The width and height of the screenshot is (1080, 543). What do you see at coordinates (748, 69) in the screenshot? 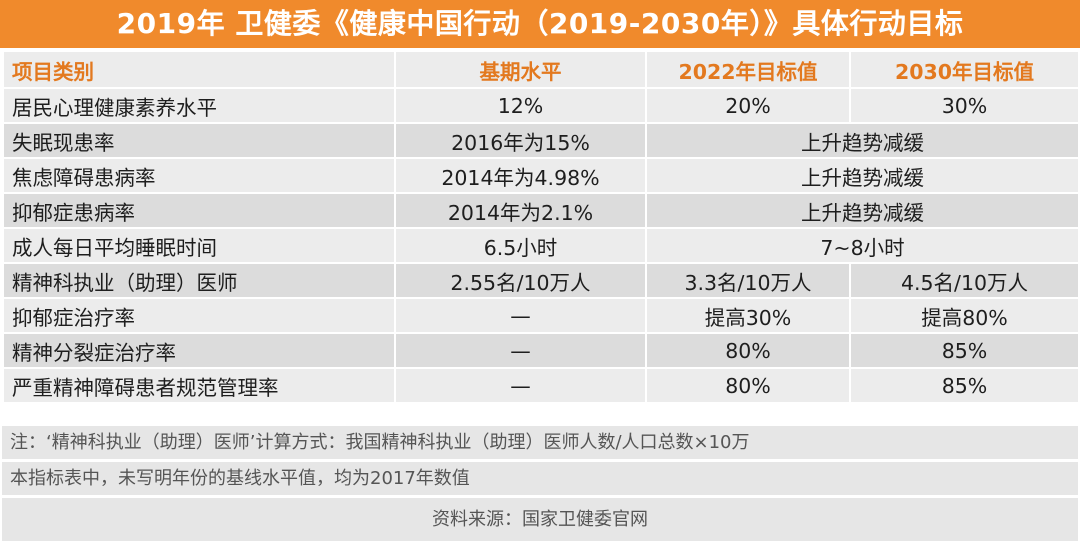
I see `header-2022-target: 2022年目标值` at bounding box center [748, 69].